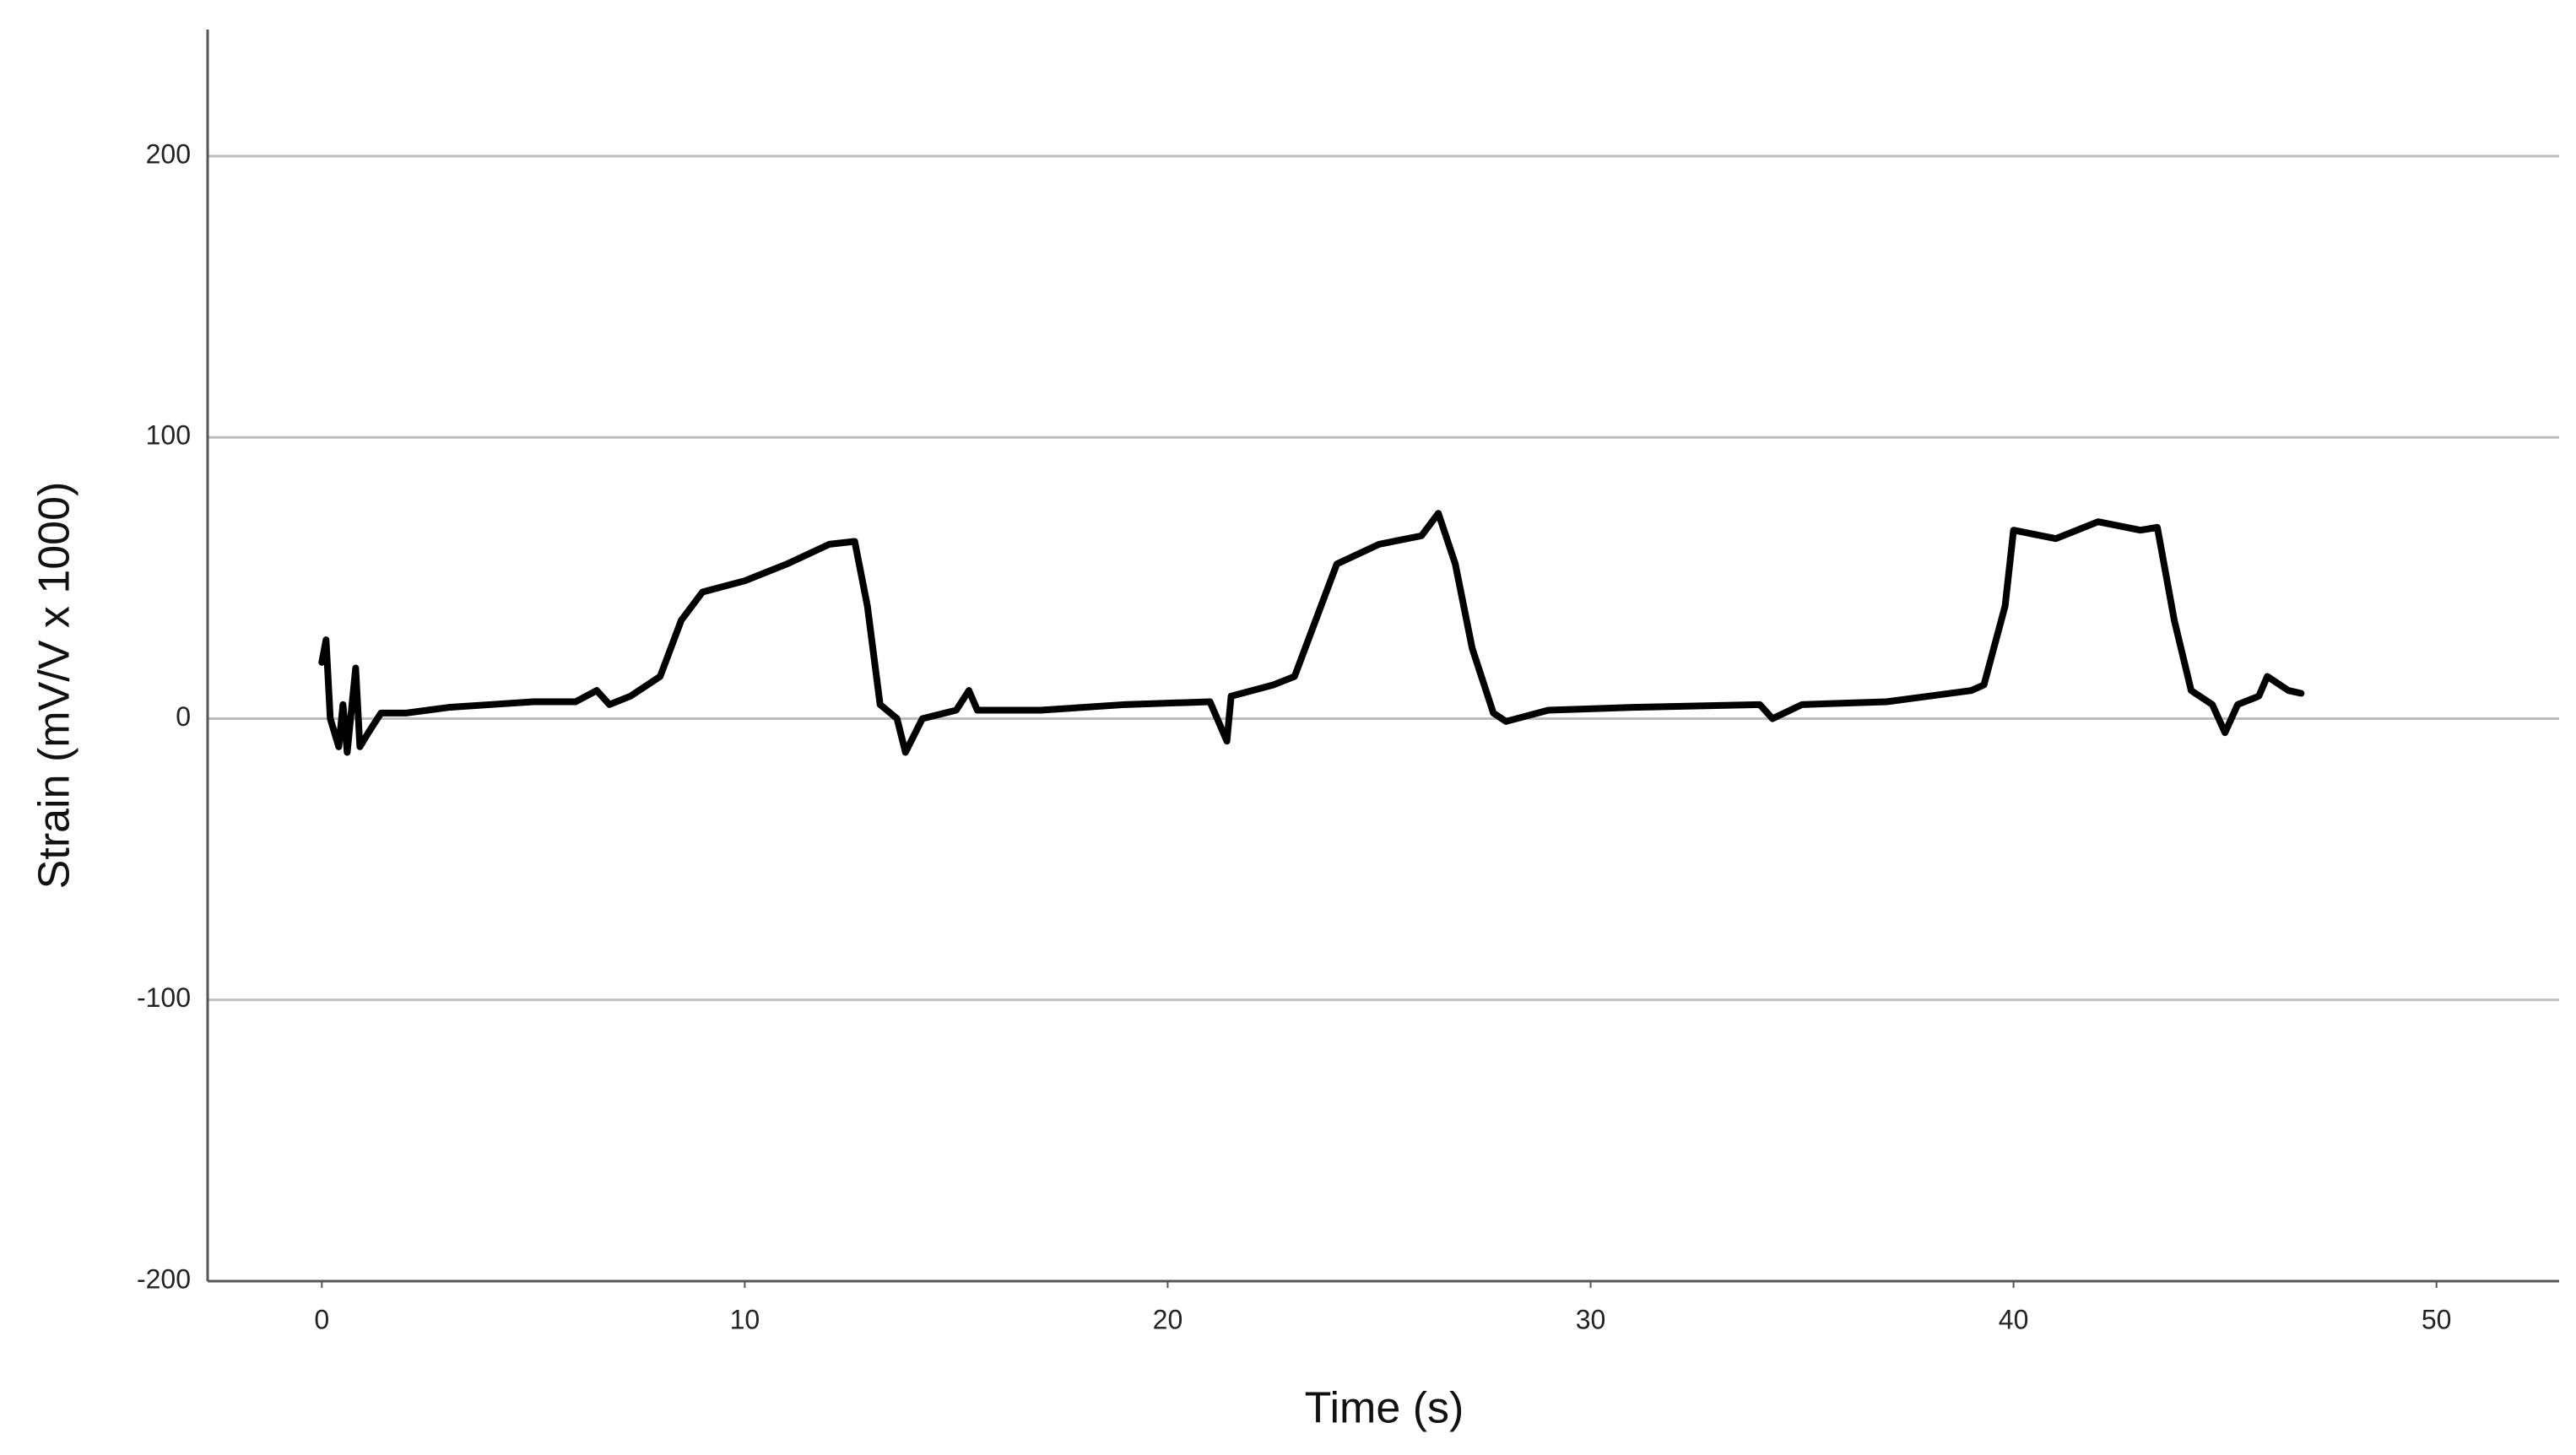 This screenshot has width=2576, height=1455. Describe the element at coordinates (183, 716) in the screenshot. I see `y-tick-label: 0` at that location.